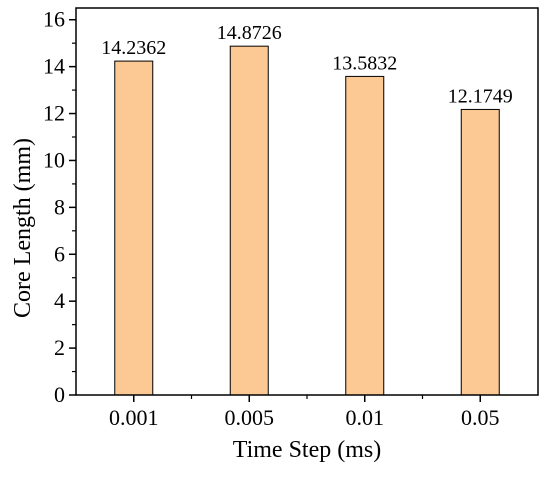 Image resolution: width=550 pixels, height=477 pixels. I want to click on x-tick-label-0.001: 0.001, so click(134, 417).